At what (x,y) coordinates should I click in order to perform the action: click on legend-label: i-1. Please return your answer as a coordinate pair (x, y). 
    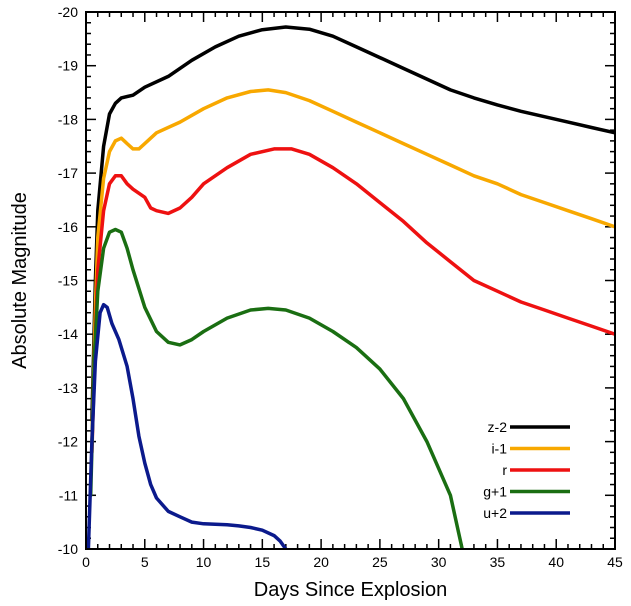
    Looking at the image, I should click on (499, 449).